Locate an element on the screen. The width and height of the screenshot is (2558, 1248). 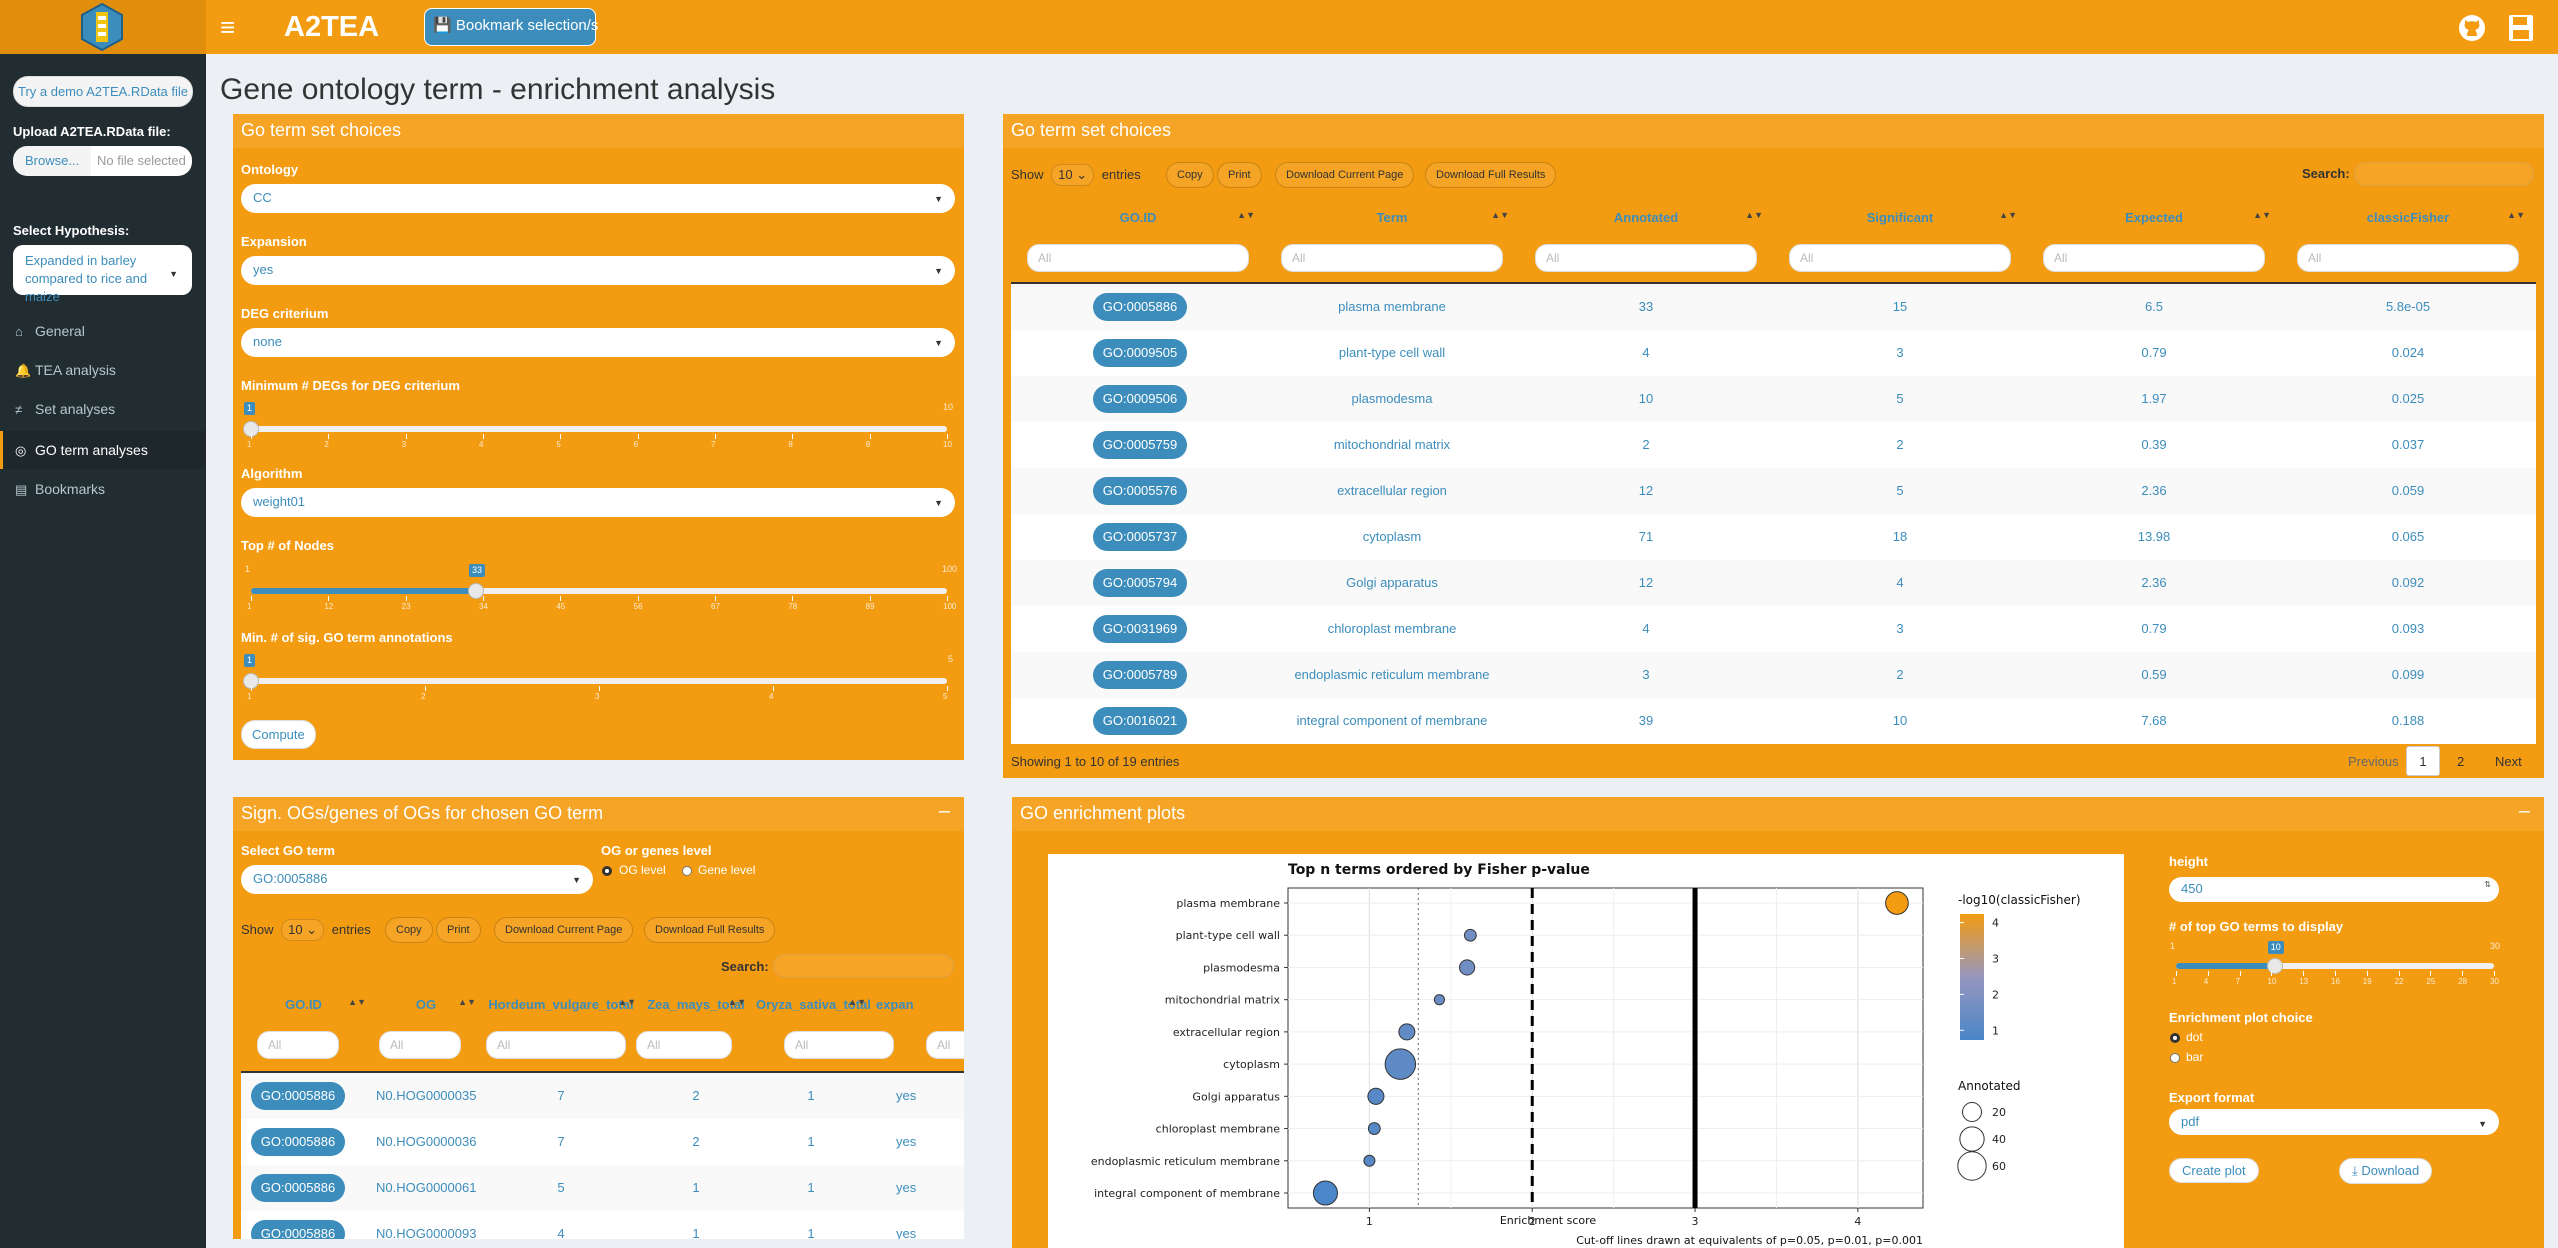
filter-expansion: All is located at coordinates (945, 1045).